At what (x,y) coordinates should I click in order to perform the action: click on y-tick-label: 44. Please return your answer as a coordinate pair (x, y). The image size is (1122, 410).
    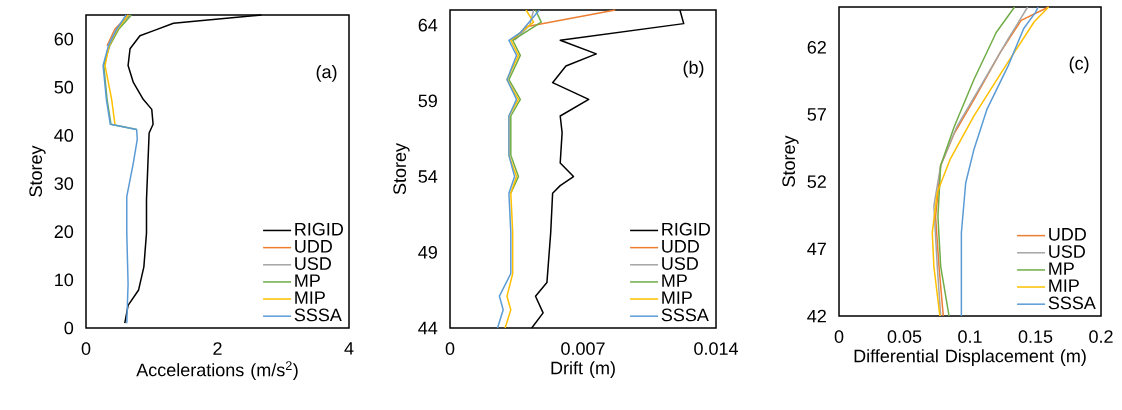
    Looking at the image, I should click on (428, 328).